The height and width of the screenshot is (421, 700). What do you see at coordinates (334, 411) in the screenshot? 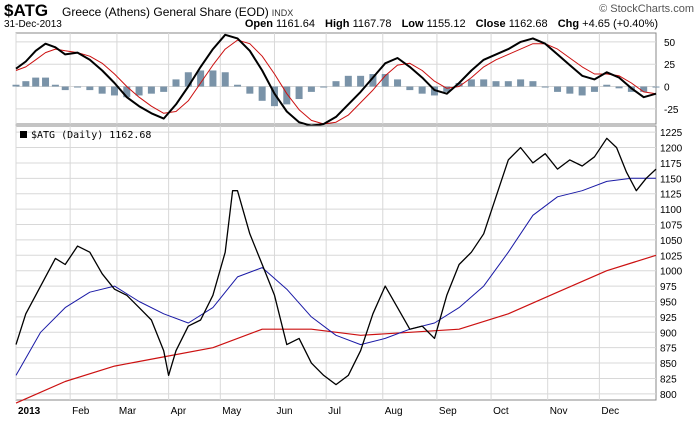
I see `x-tick-label: Jul` at bounding box center [334, 411].